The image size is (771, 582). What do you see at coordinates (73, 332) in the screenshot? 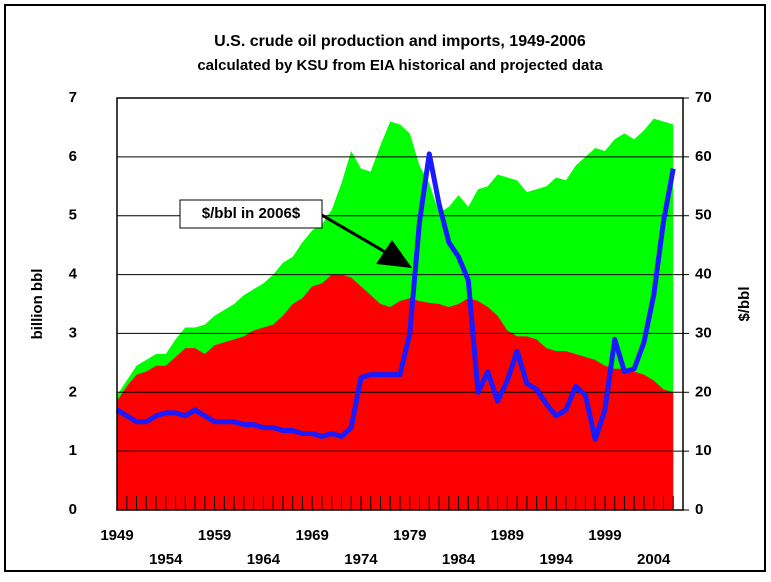
I see `y-tick-label: 3` at bounding box center [73, 332].